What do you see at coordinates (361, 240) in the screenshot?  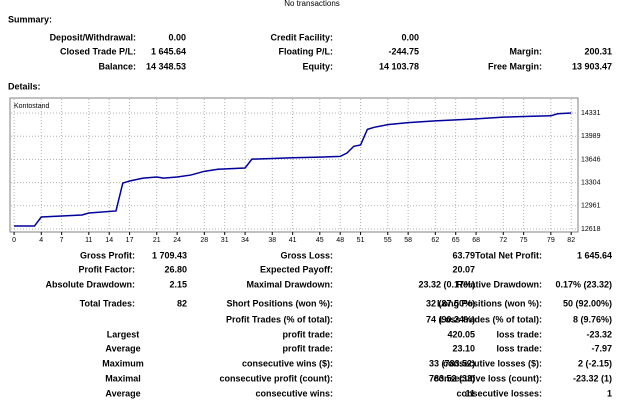 I see `x-tick-label: 51` at bounding box center [361, 240].